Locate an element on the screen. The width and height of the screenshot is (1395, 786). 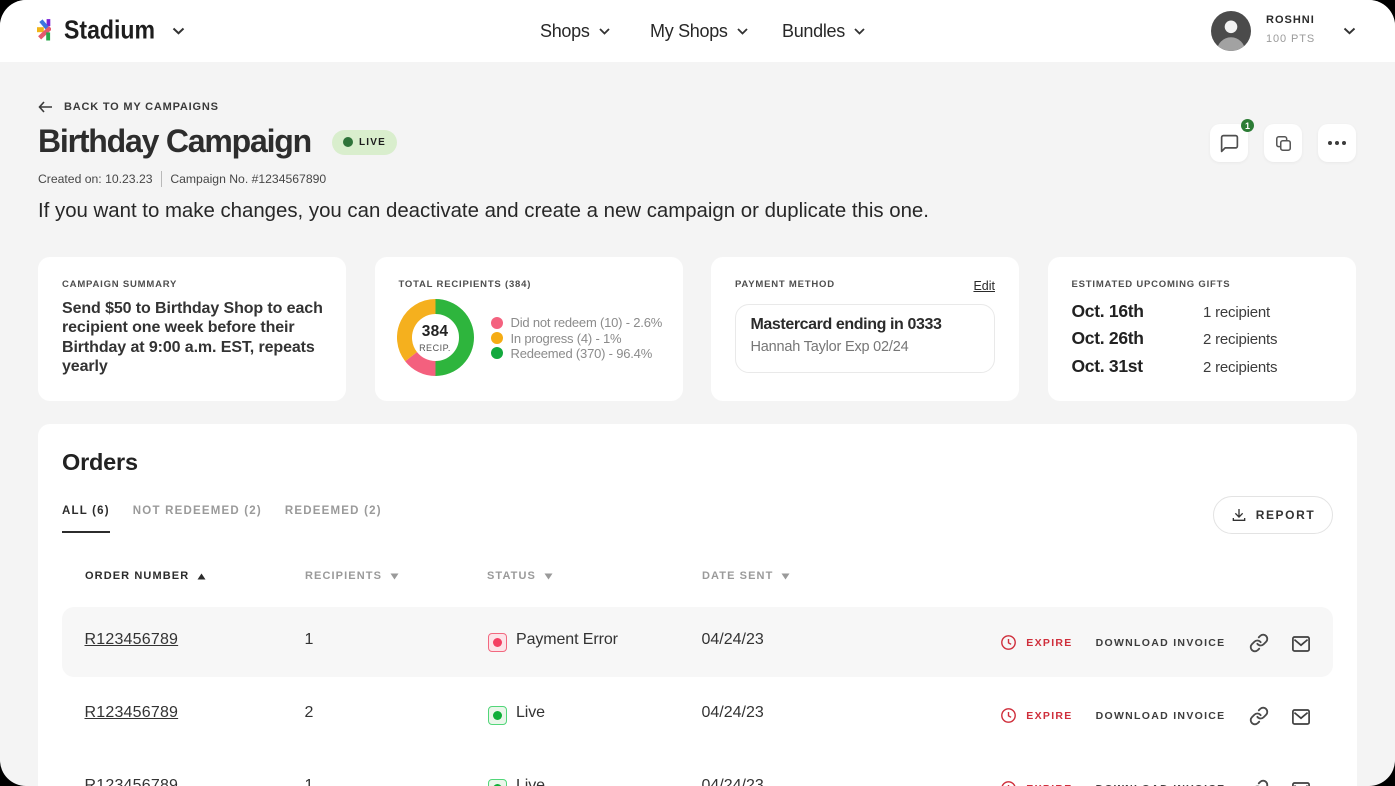
svg-text: Stadium is located at coordinates (109, 30).